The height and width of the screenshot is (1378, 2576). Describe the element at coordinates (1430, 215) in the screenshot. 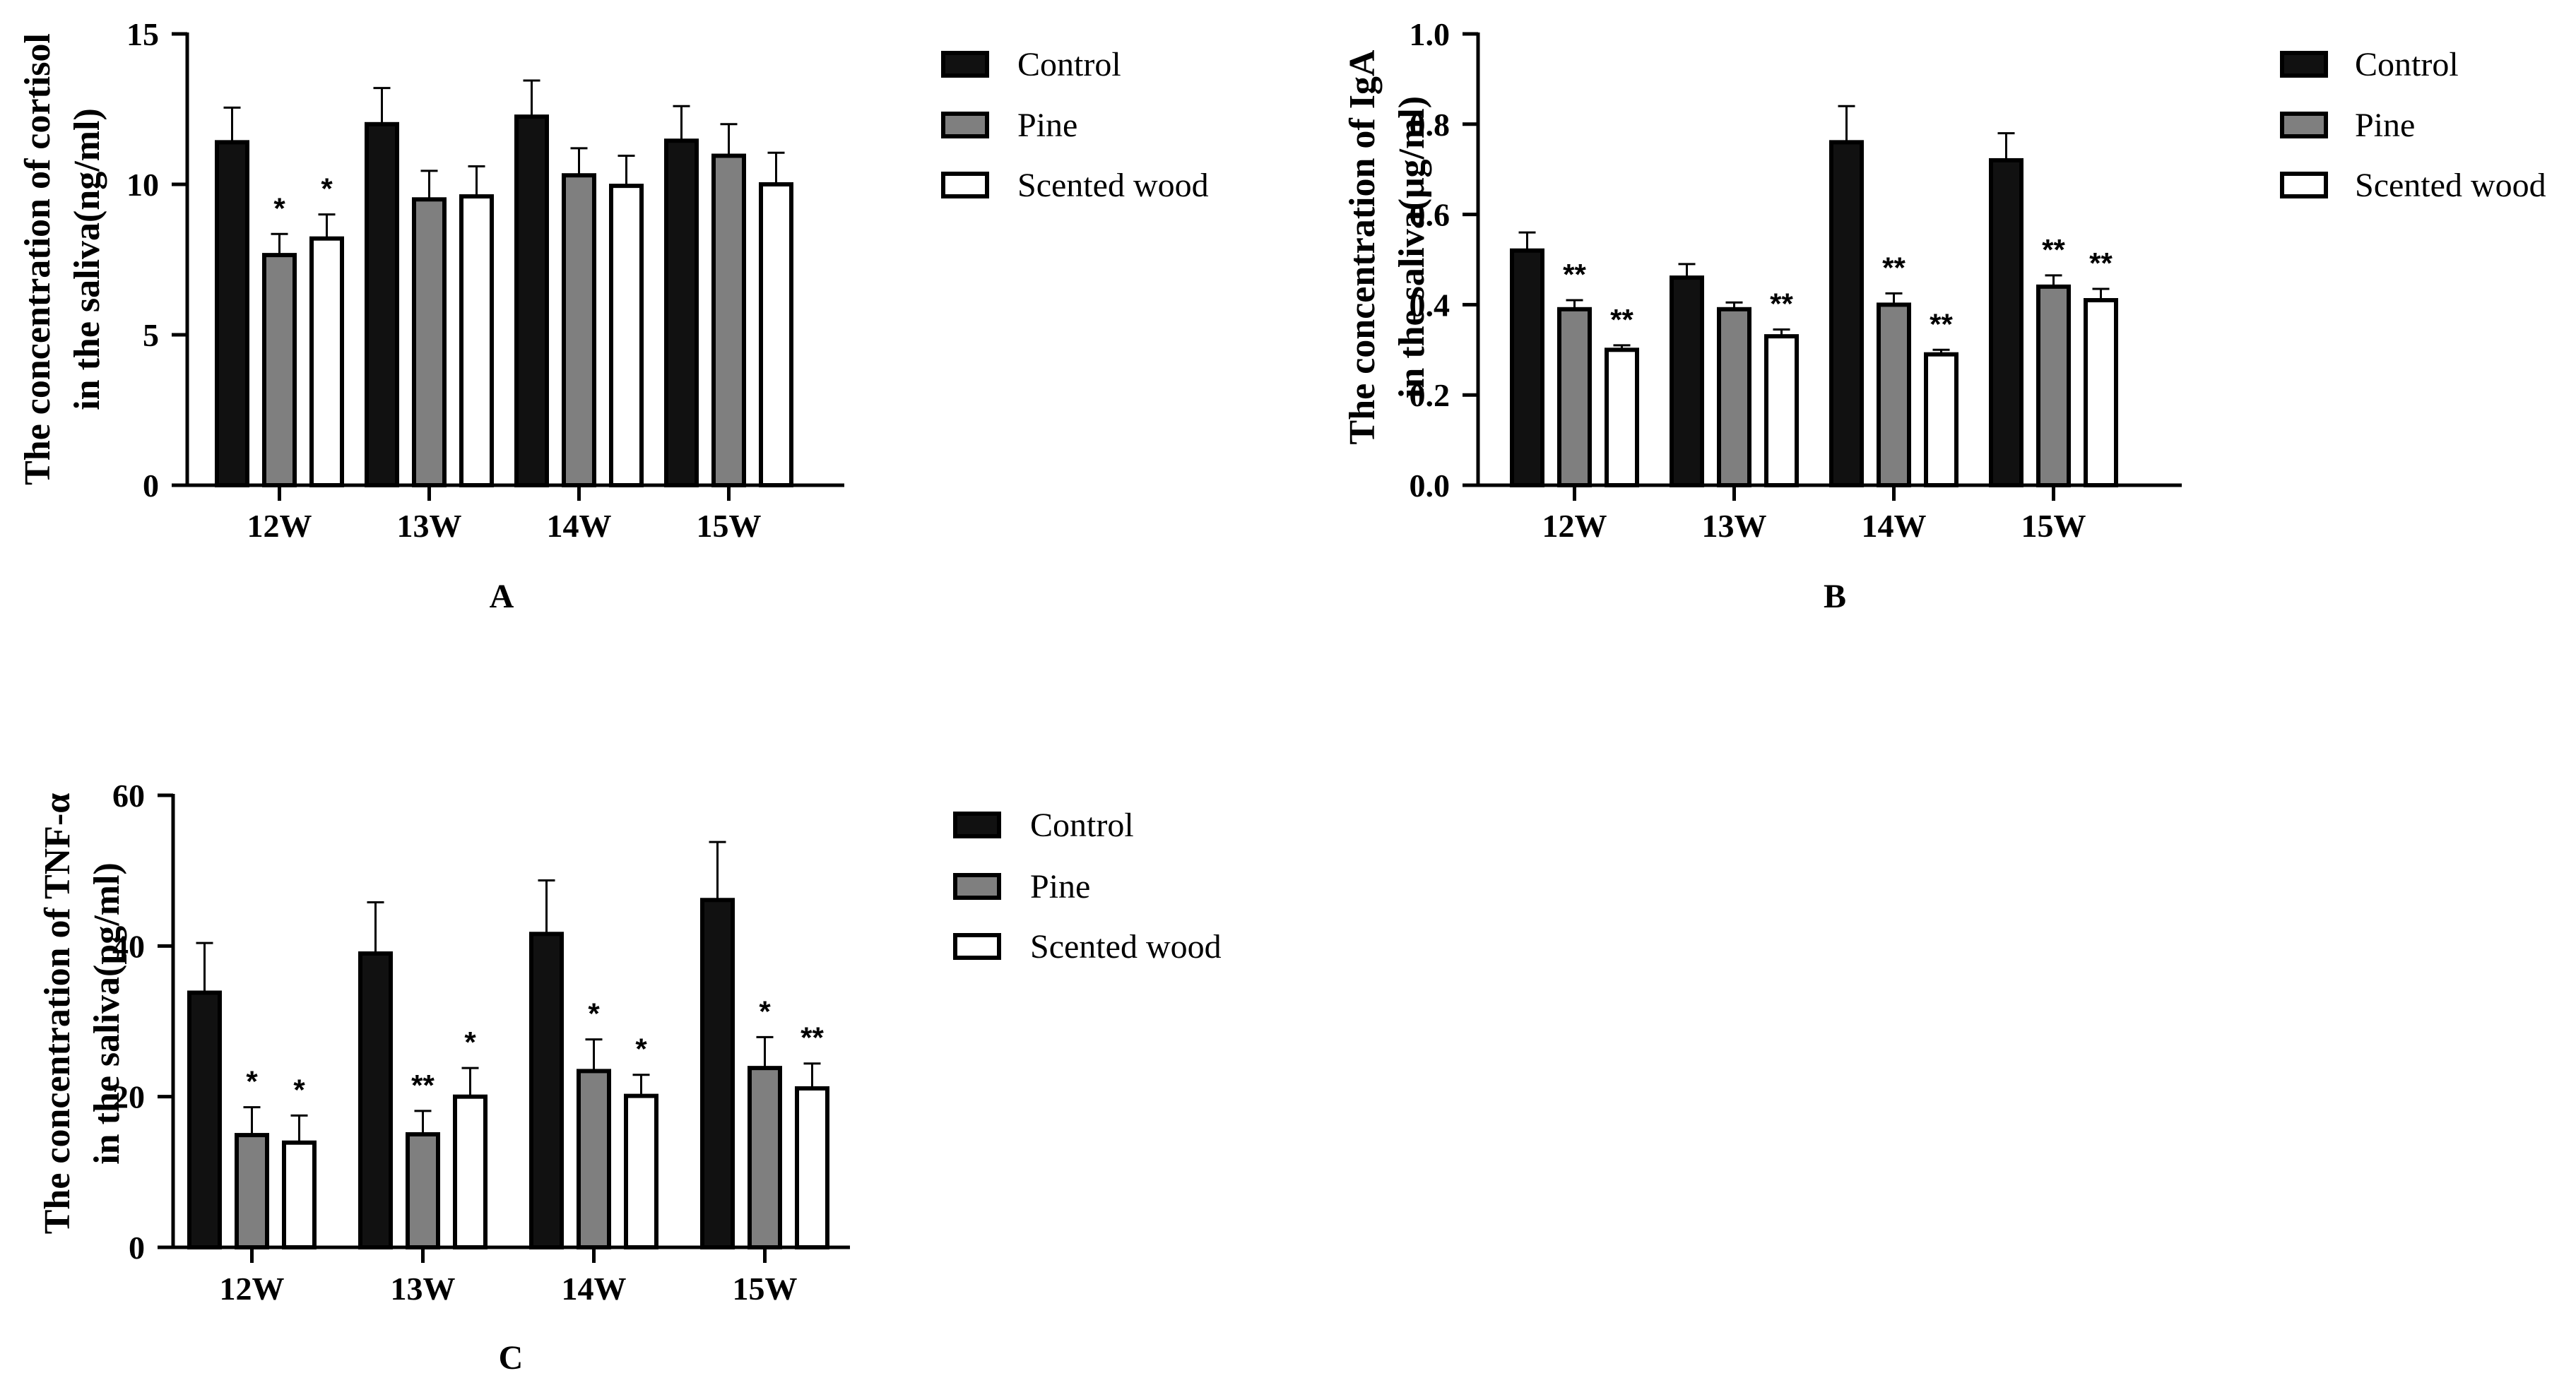

I see `y-tick-label: 0.6` at that location.